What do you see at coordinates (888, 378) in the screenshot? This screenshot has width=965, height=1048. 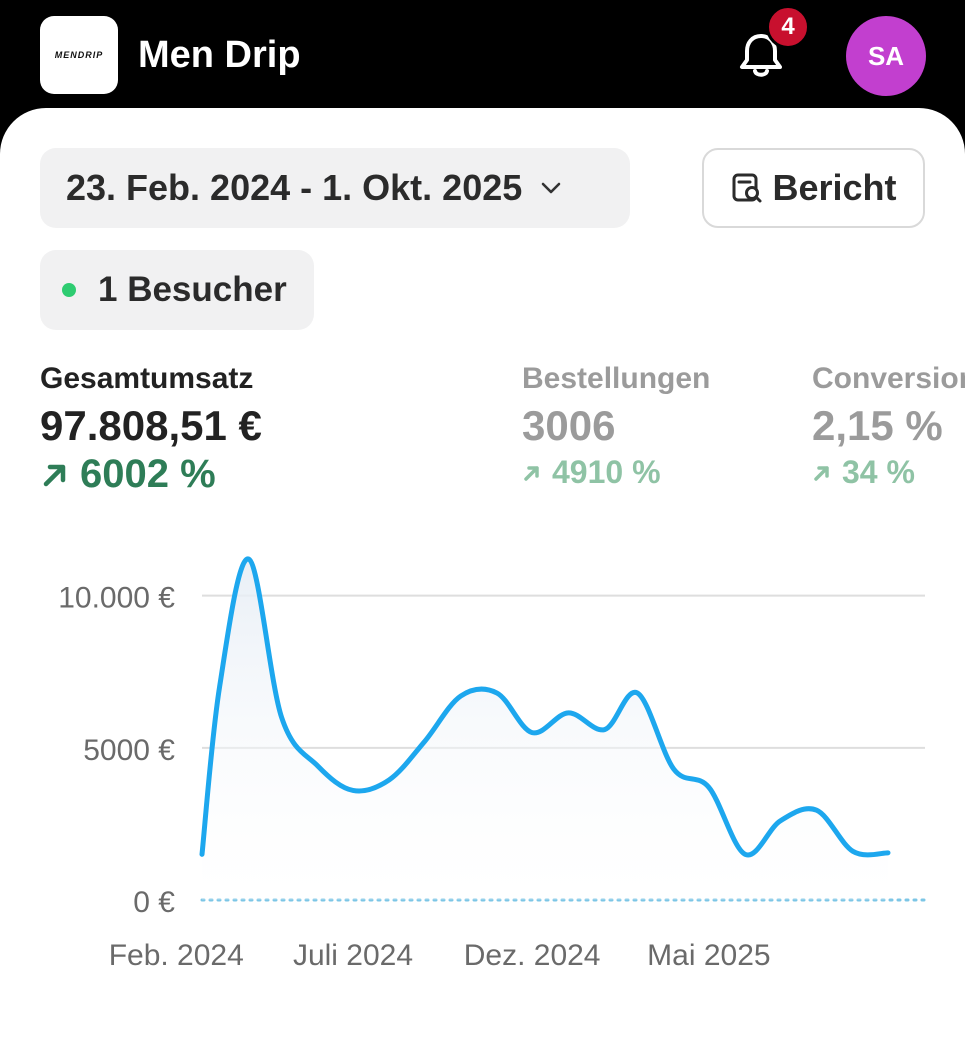 I see `metric-label: Conversion` at bounding box center [888, 378].